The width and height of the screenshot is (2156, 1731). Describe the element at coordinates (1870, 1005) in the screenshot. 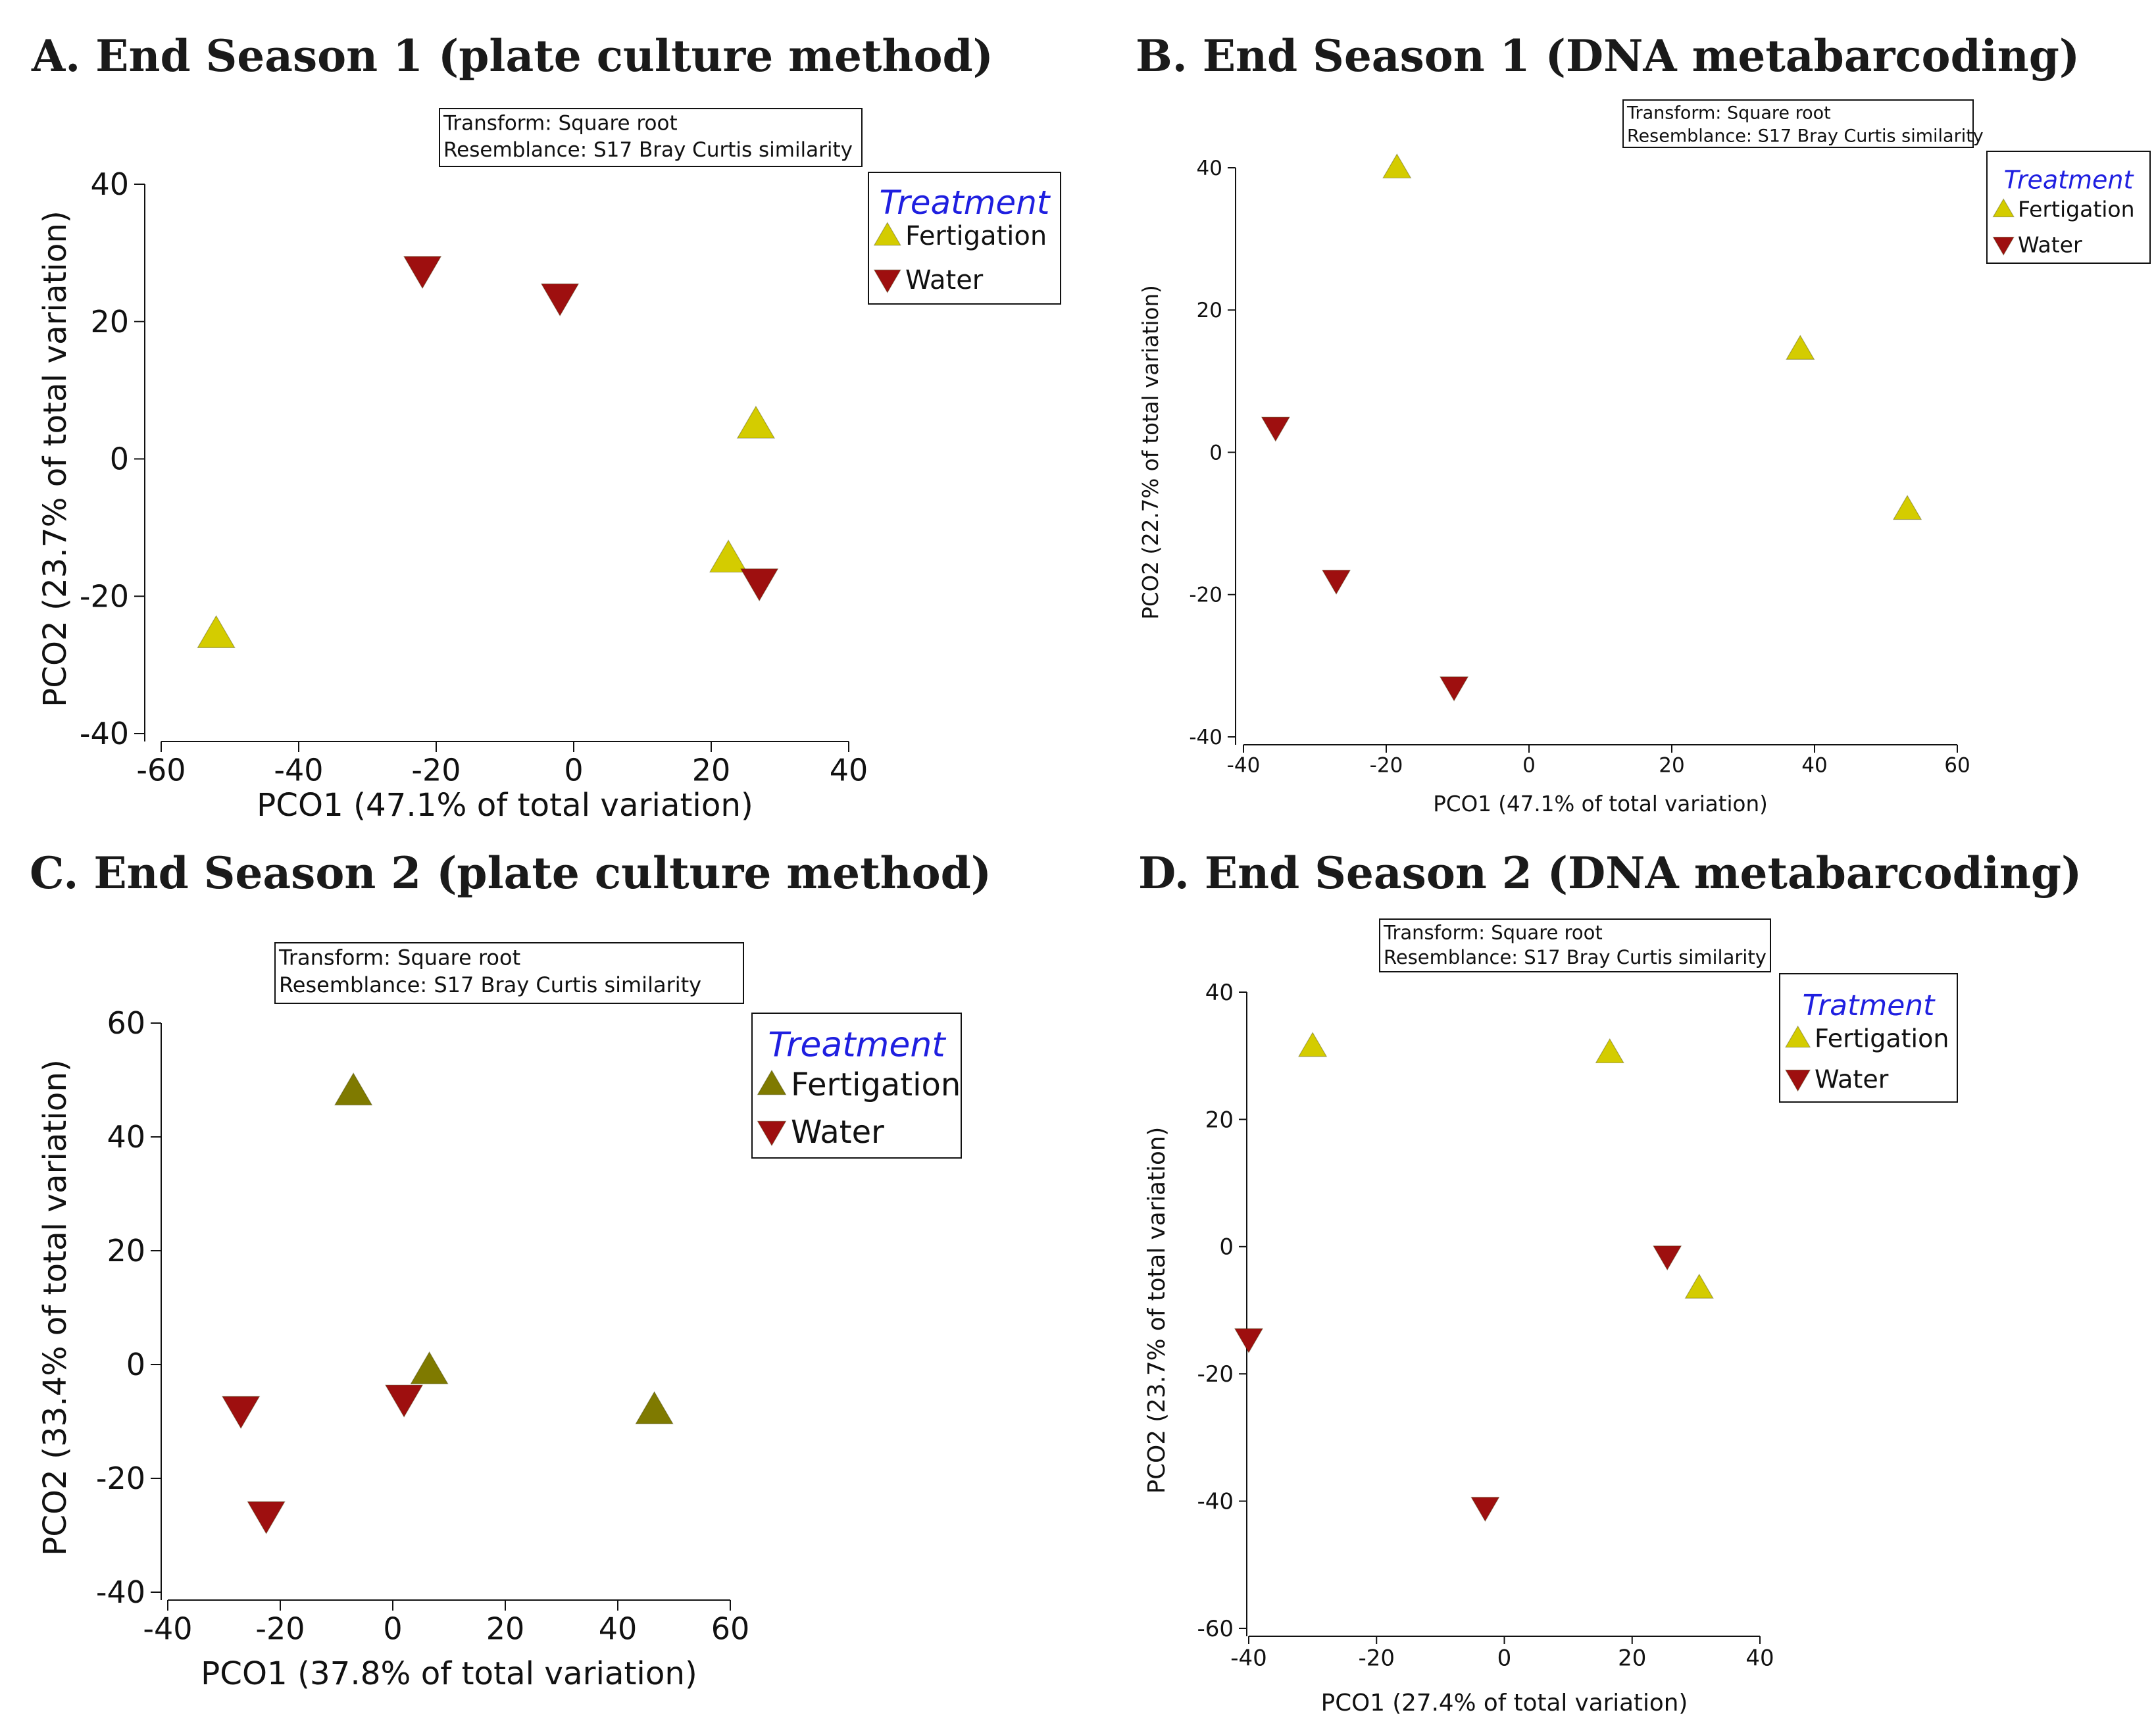

I see `legend-title: Tratment` at that location.